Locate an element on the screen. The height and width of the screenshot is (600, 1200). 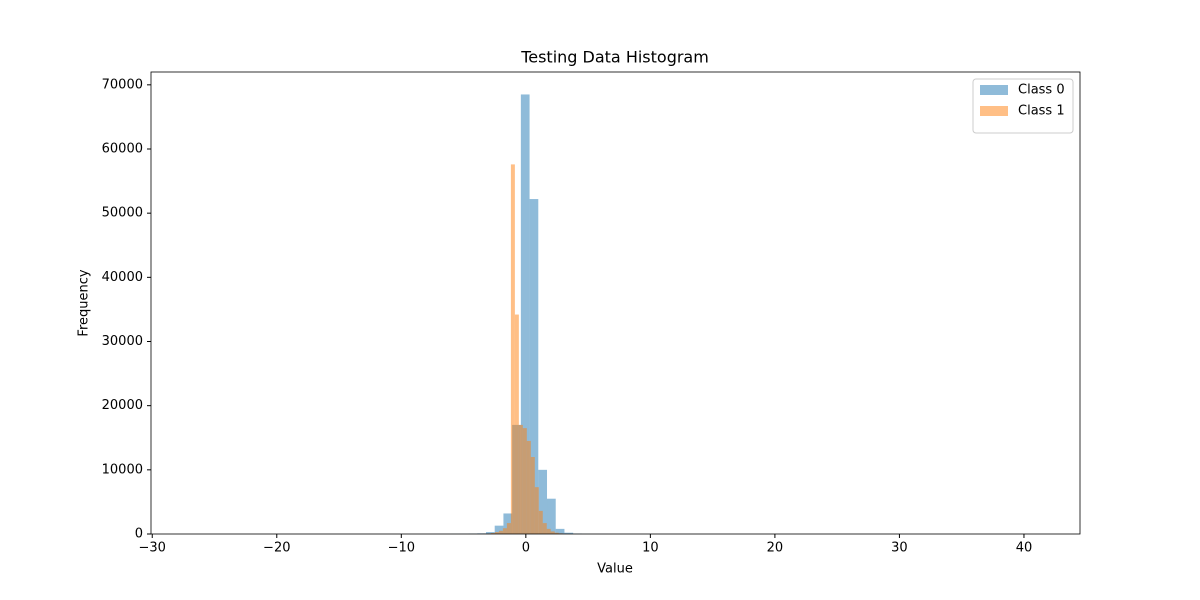
y-tick-label: 70000 is located at coordinates (122, 84).